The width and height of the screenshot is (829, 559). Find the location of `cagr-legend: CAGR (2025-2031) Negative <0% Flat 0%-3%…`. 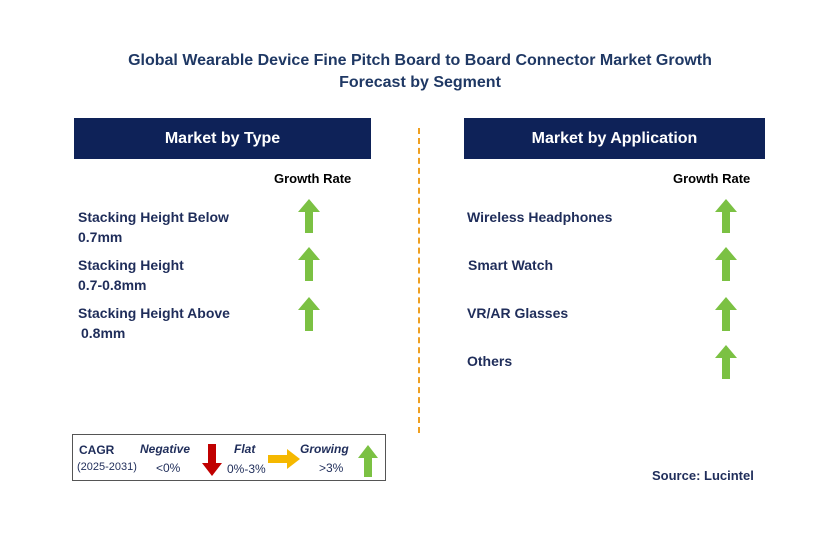

cagr-legend: CAGR (2025-2031) Negative <0% Flat 0%-3%… is located at coordinates (229, 457).